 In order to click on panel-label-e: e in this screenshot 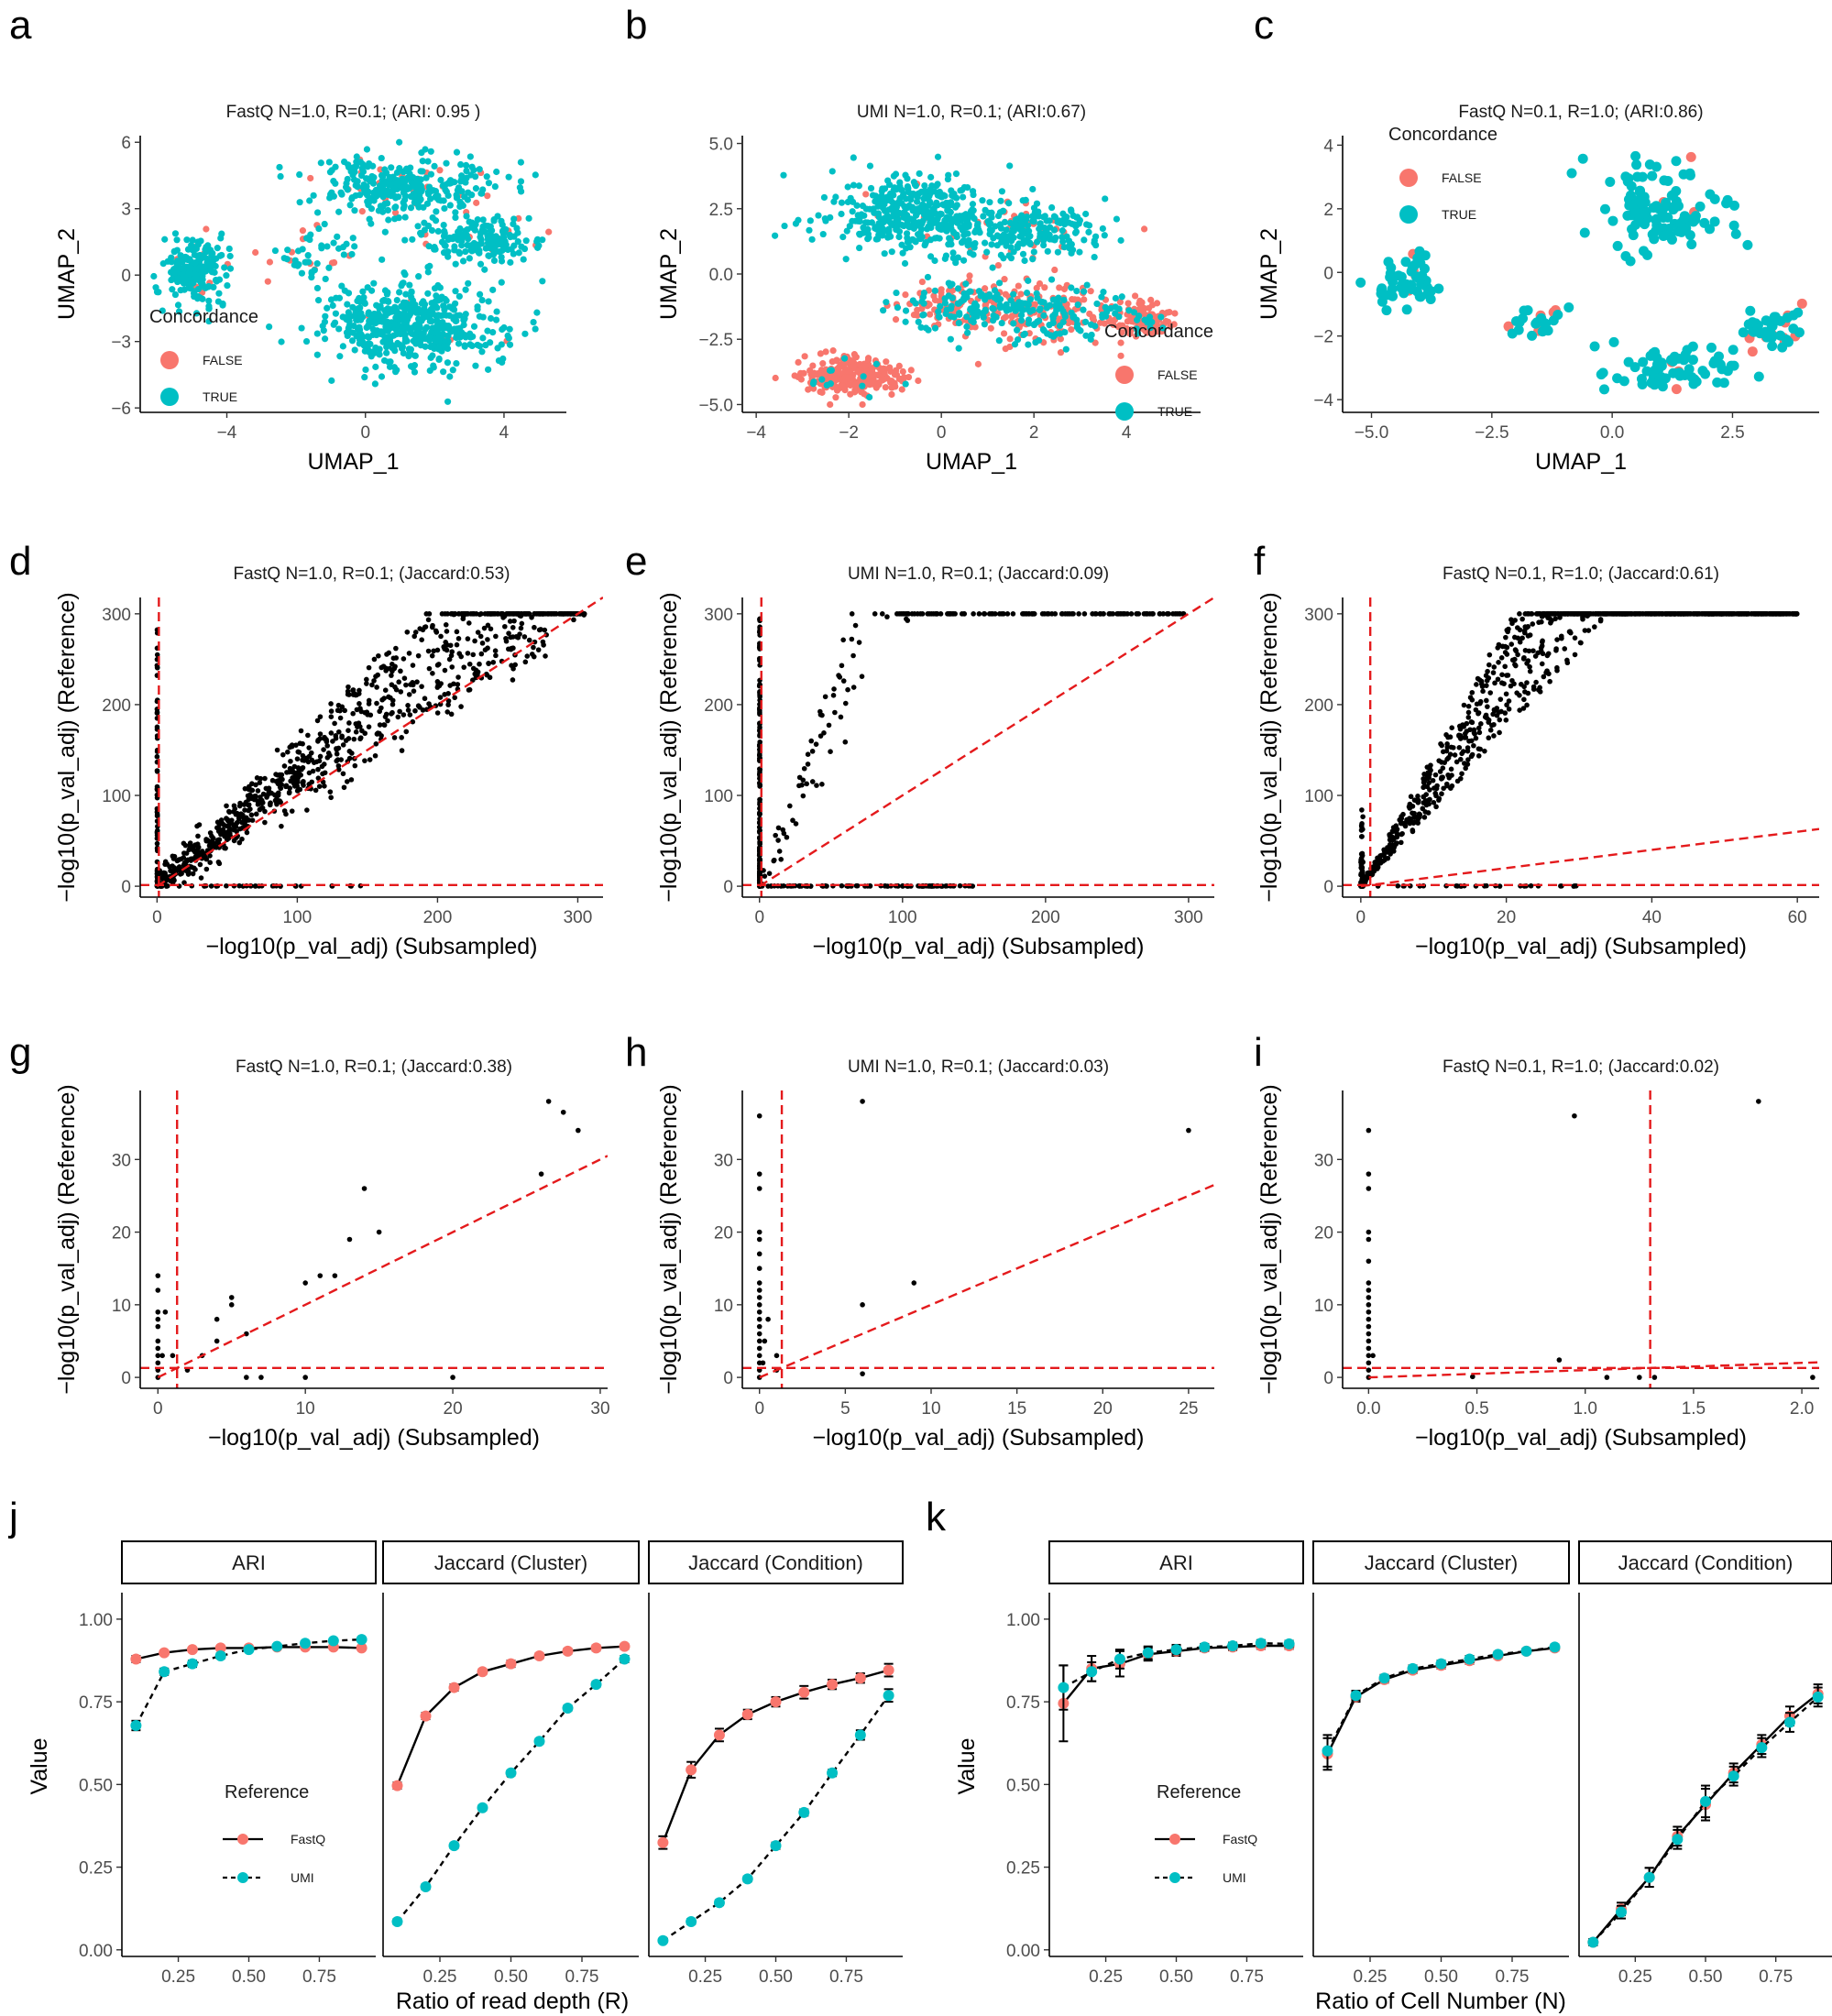, I will do `click(636, 561)`.